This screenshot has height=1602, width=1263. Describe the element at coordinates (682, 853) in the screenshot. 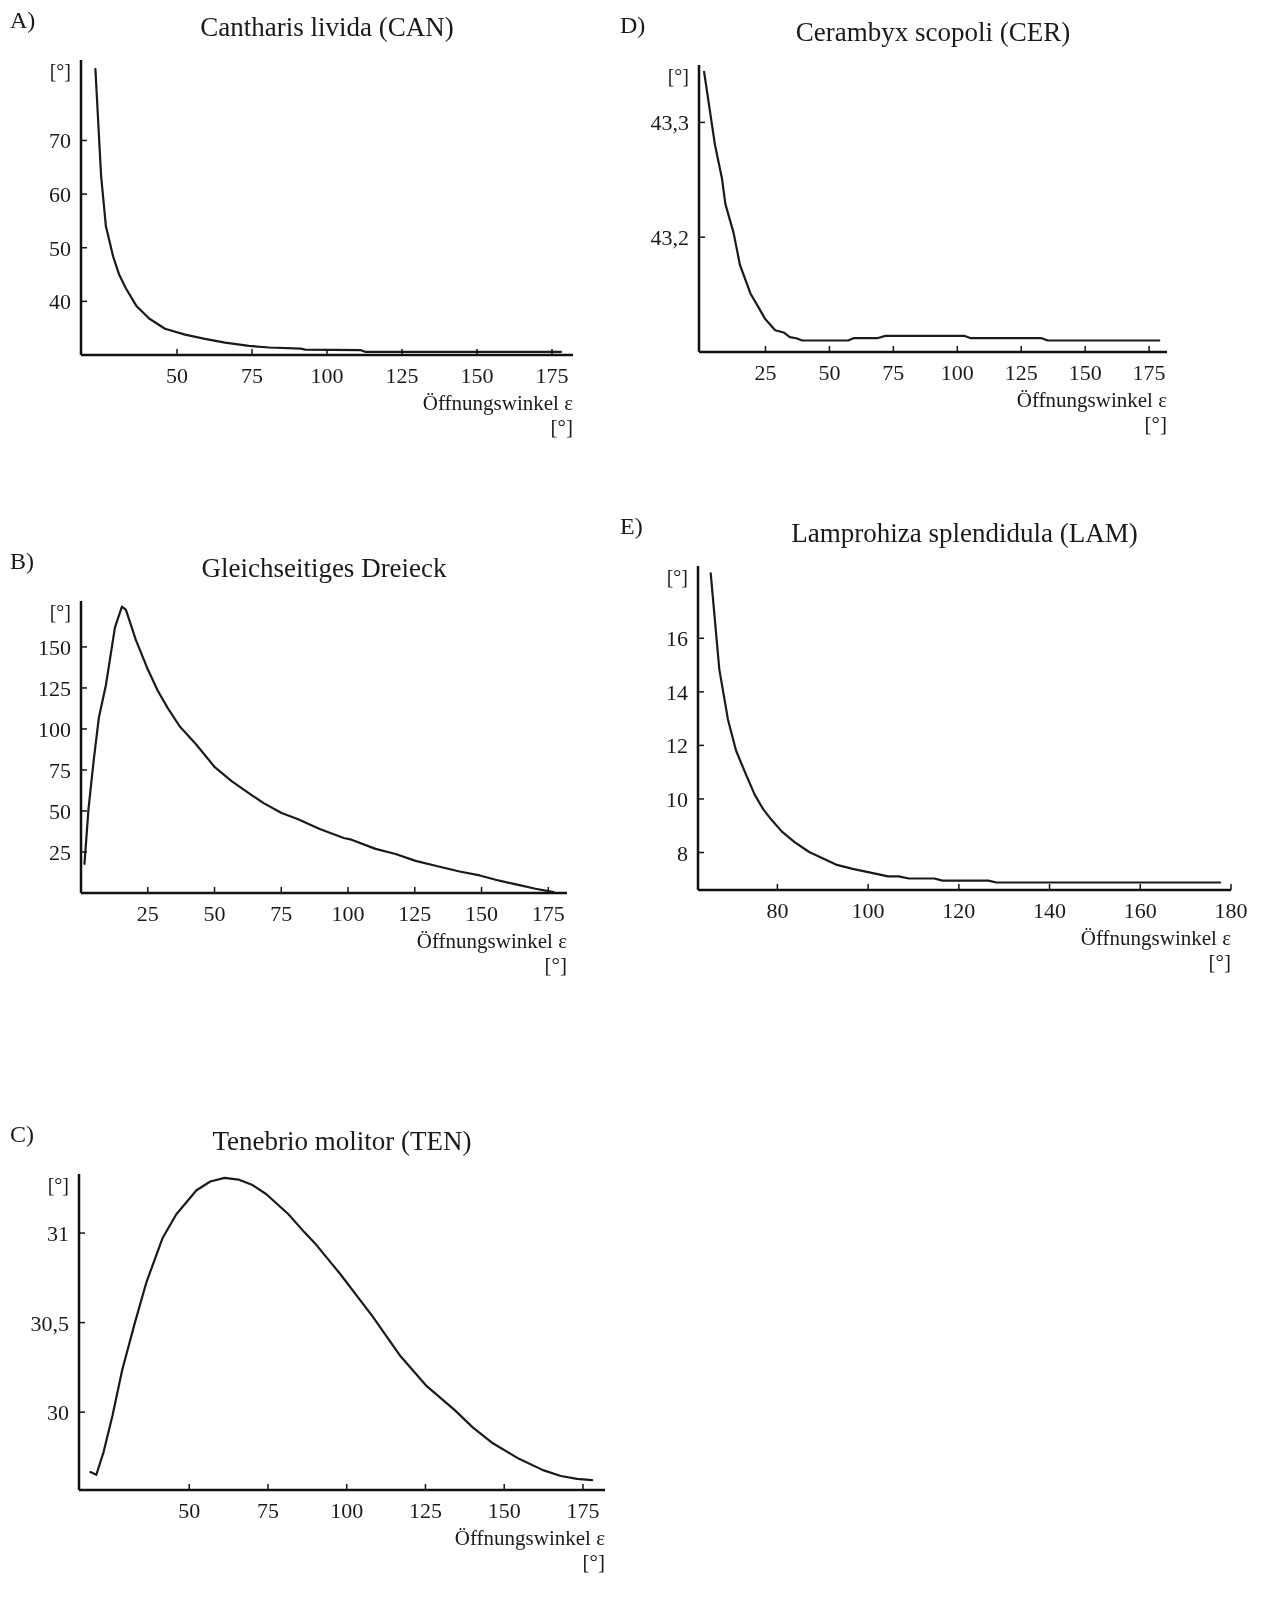

I see `y-tick-label: 8` at that location.